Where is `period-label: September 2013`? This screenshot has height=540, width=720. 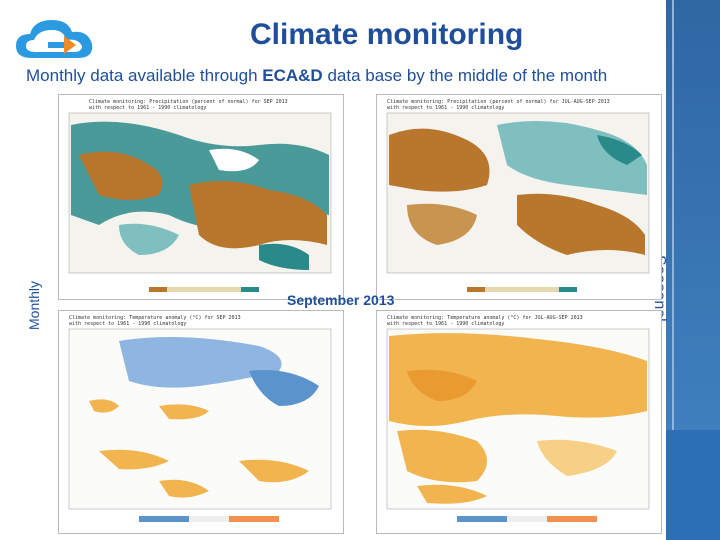
period-label: September 2013 is located at coordinates (341, 300).